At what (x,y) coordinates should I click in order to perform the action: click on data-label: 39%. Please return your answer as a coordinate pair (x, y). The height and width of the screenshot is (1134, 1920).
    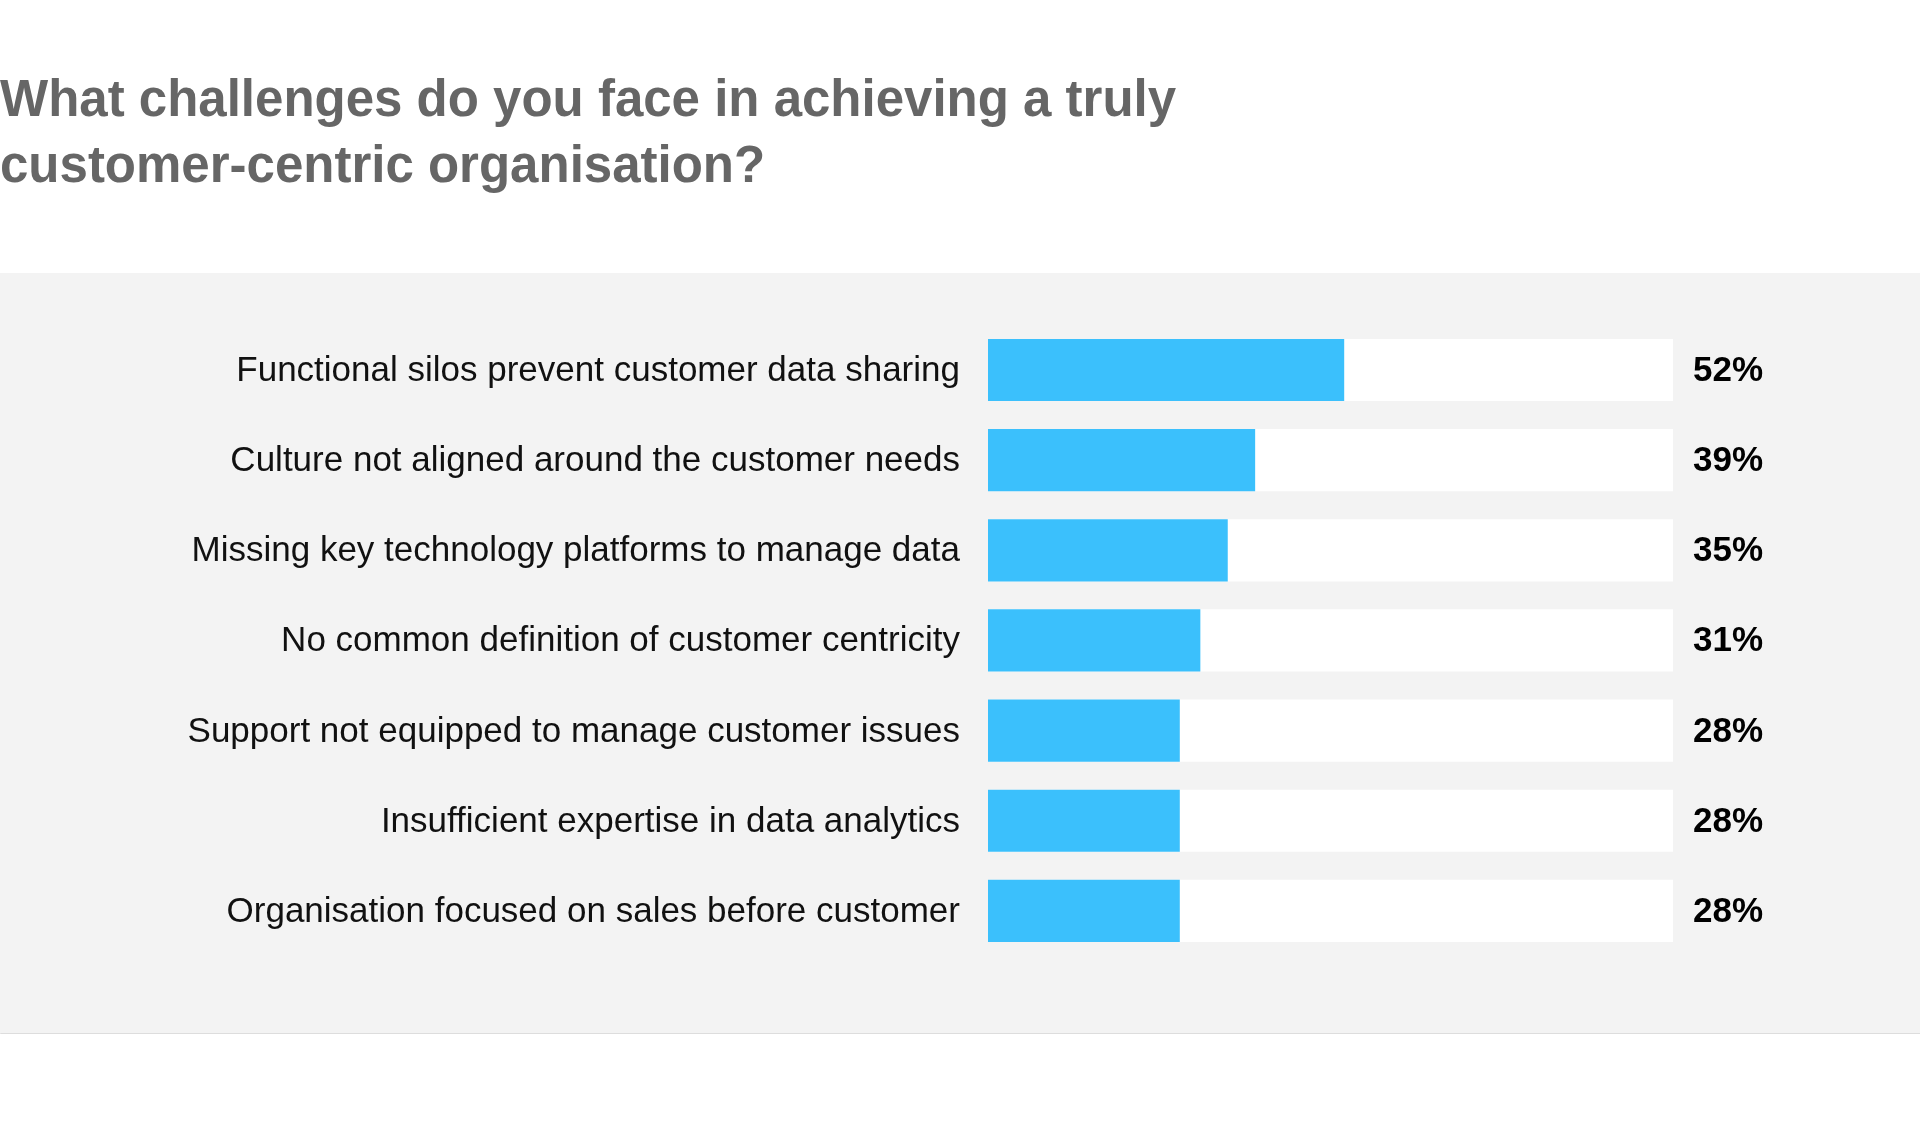
    Looking at the image, I should click on (1728, 459).